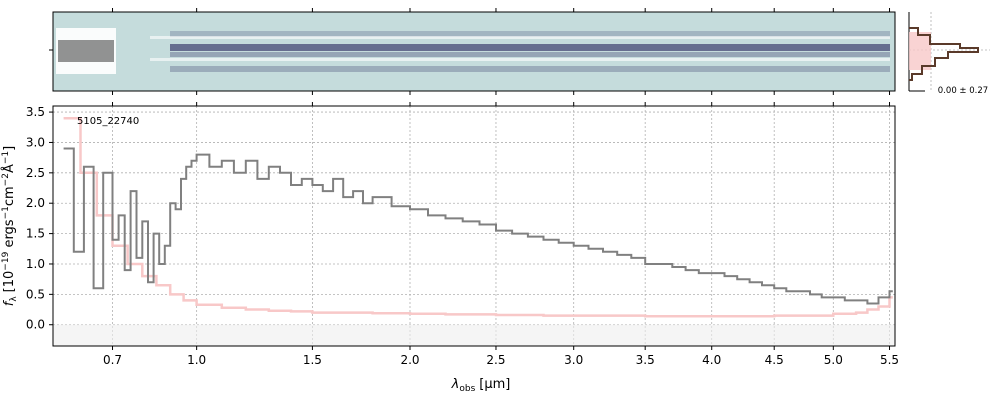 This screenshot has width=1000, height=400. What do you see at coordinates (14, 299) in the screenshot?
I see `y-axis-label-subscript: λ` at bounding box center [14, 299].